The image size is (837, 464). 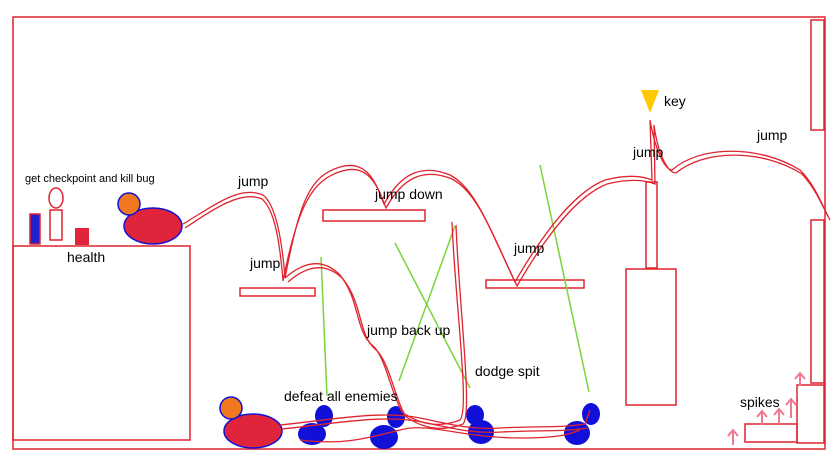 I want to click on label-jump-1: jump, so click(x=253, y=181).